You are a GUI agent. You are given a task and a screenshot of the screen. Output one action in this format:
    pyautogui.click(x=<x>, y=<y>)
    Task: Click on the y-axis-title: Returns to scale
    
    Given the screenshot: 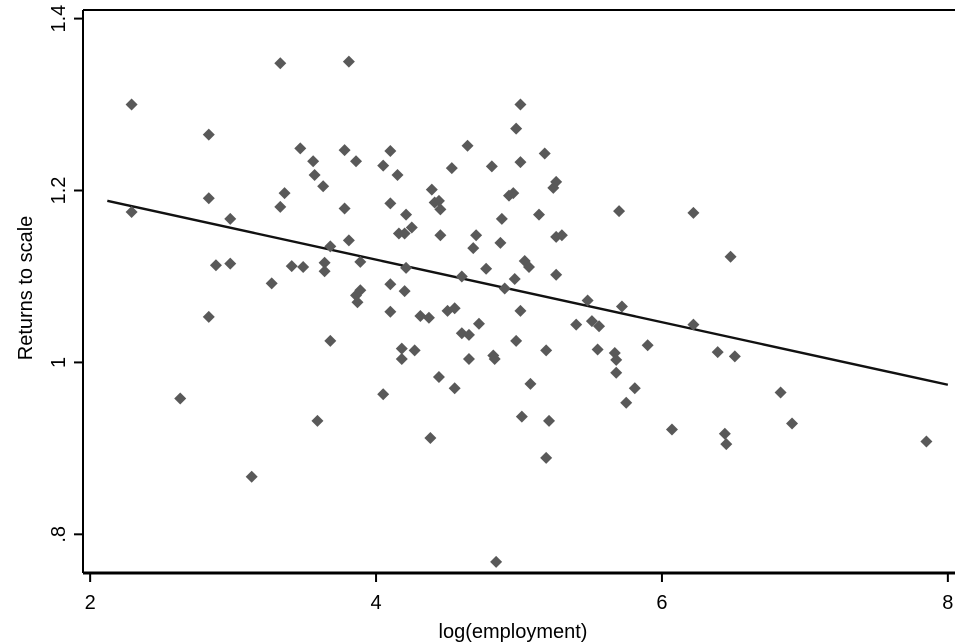 What is the action you would take?
    pyautogui.click(x=26, y=288)
    